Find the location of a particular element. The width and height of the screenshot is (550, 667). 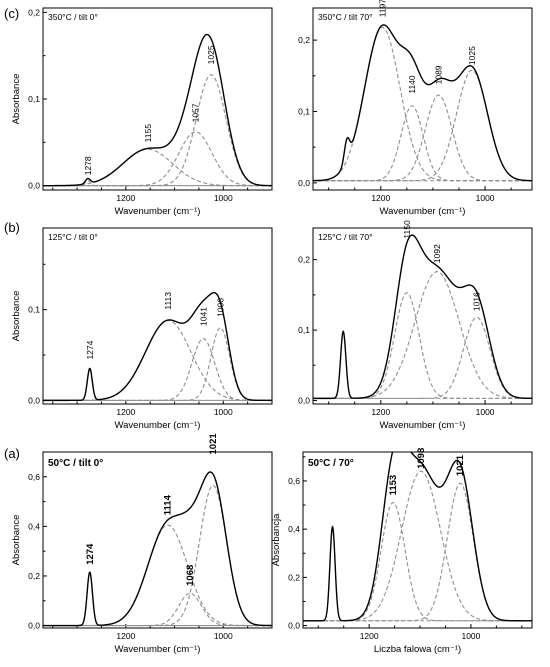

peak-label-1092: 1092 is located at coordinates (437, 253).